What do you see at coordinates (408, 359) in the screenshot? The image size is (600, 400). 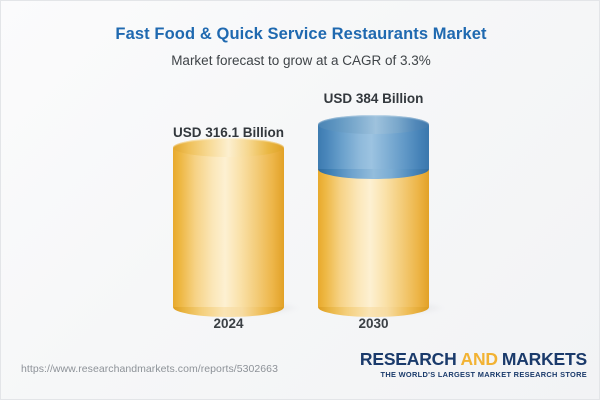 I see `logo-word-research: RESEARCH` at bounding box center [408, 359].